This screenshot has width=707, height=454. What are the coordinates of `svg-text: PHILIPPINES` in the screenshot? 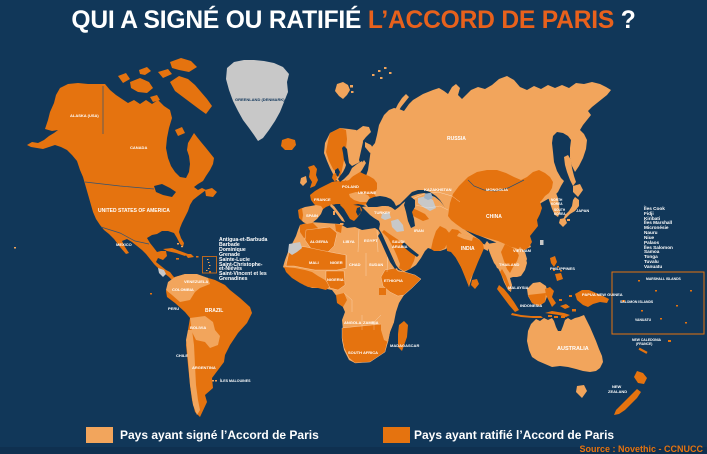 It's located at (562, 268).